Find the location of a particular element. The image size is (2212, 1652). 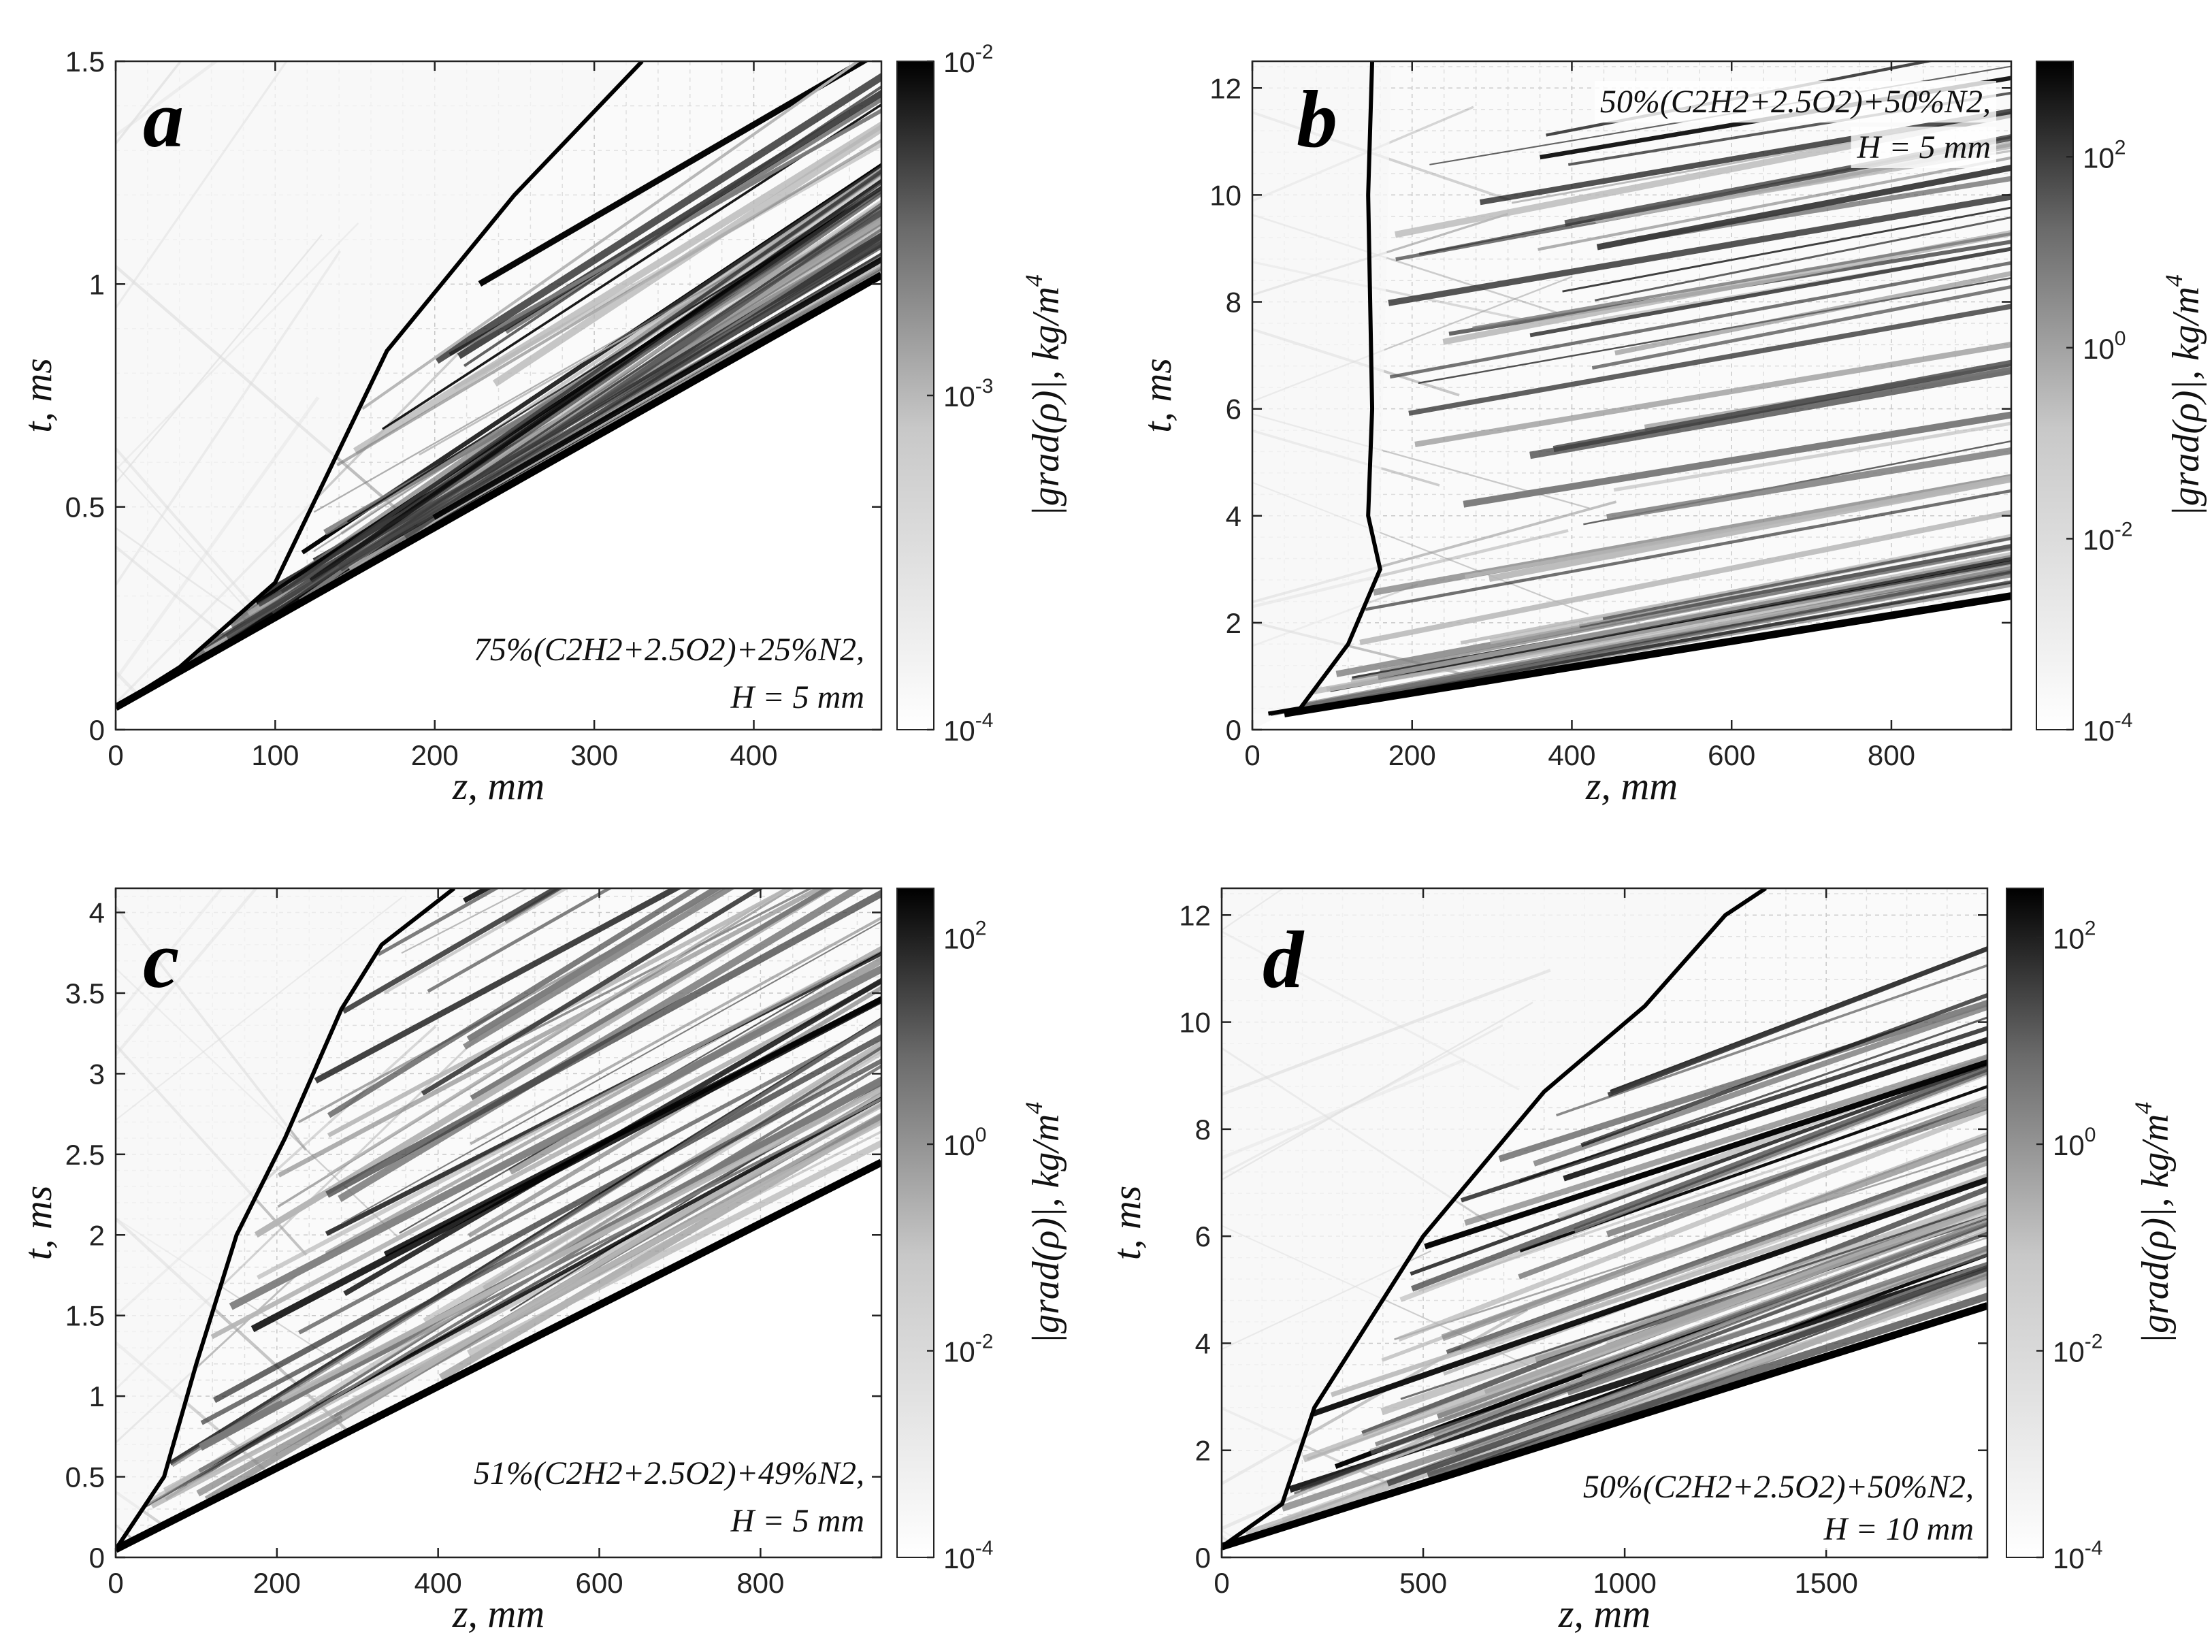

y-tick-label: 12 is located at coordinates (1225, 88).